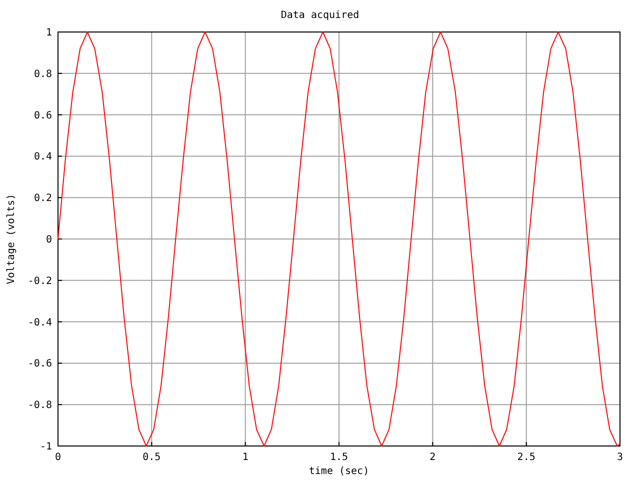 This screenshot has width=640, height=480. Describe the element at coordinates (339, 471) in the screenshot. I see `x-axis-title: time (sec)` at that location.